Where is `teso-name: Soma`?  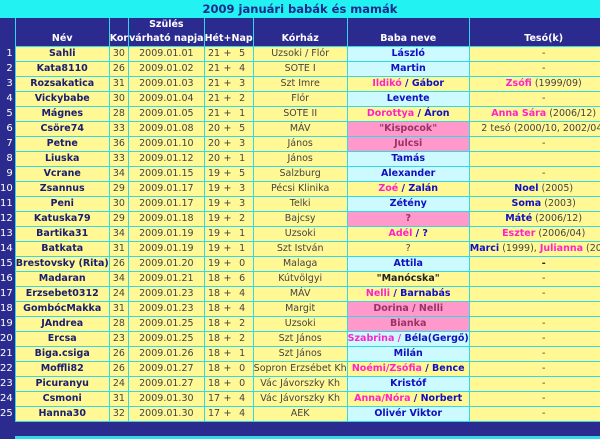
teso-name: Soma is located at coordinates (526, 203).